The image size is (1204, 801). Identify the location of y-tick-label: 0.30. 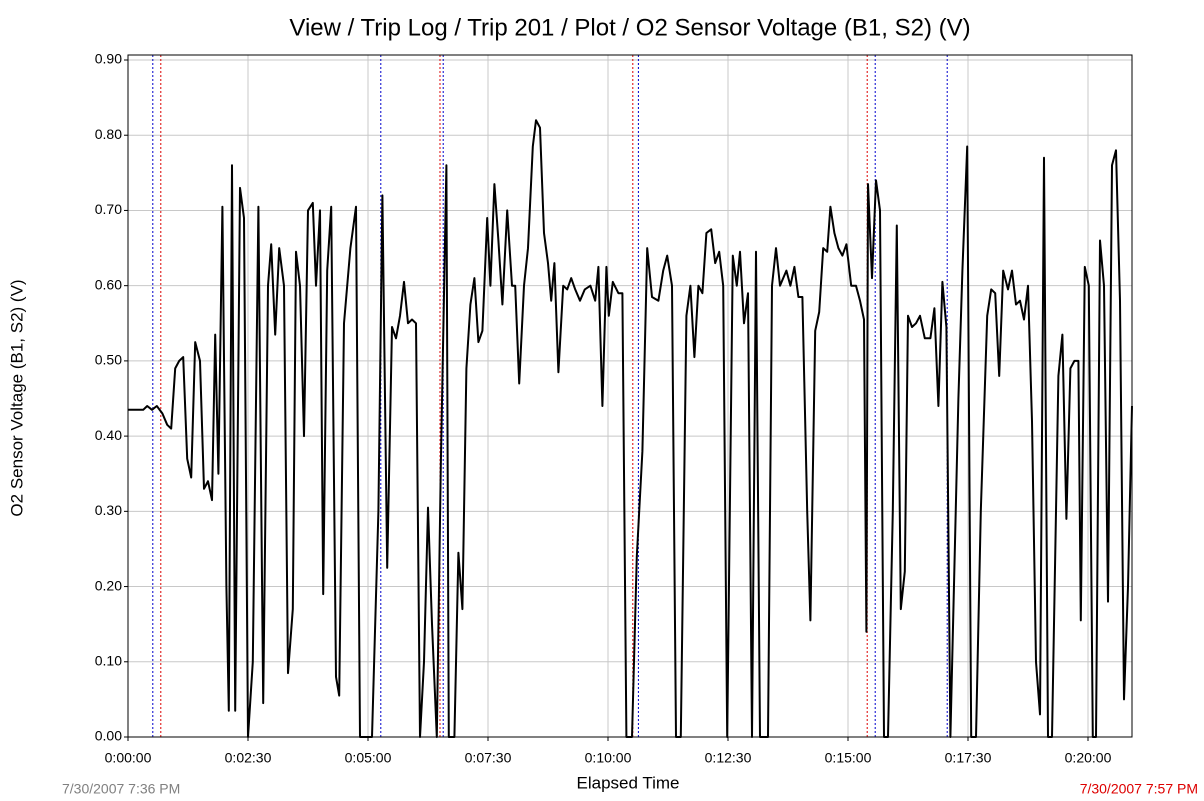
(108, 510).